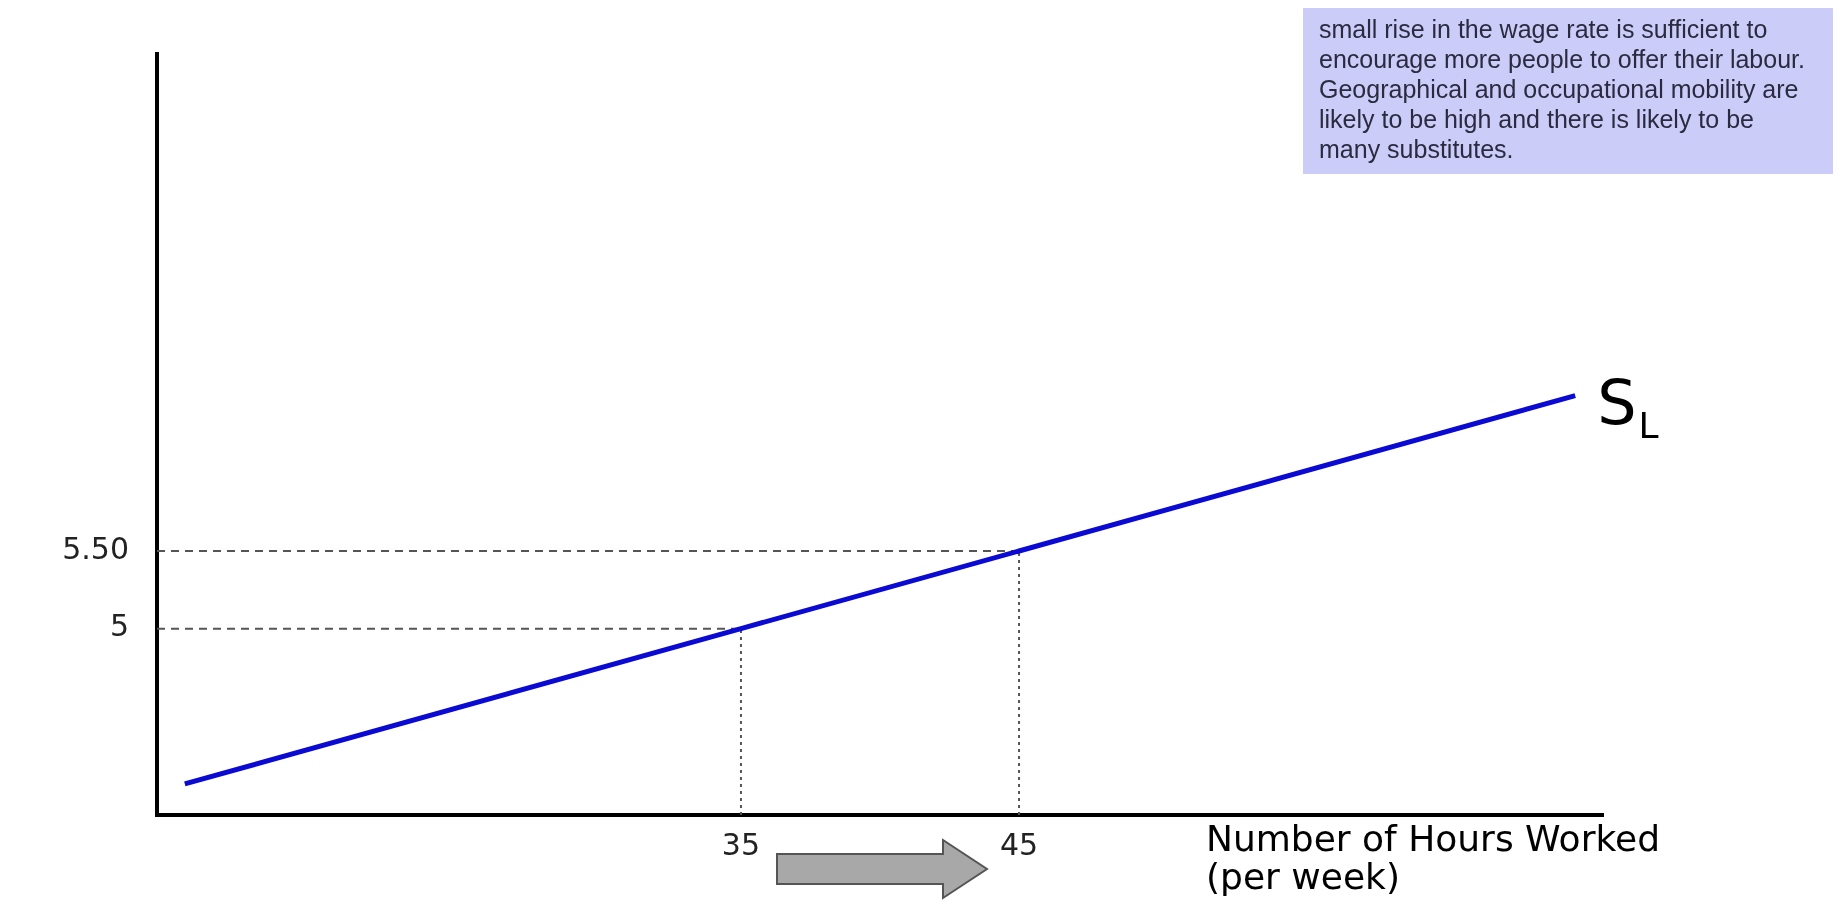 The image size is (1841, 913). Describe the element at coordinates (1019, 844) in the screenshot. I see `x-tick-label: 45` at that location.